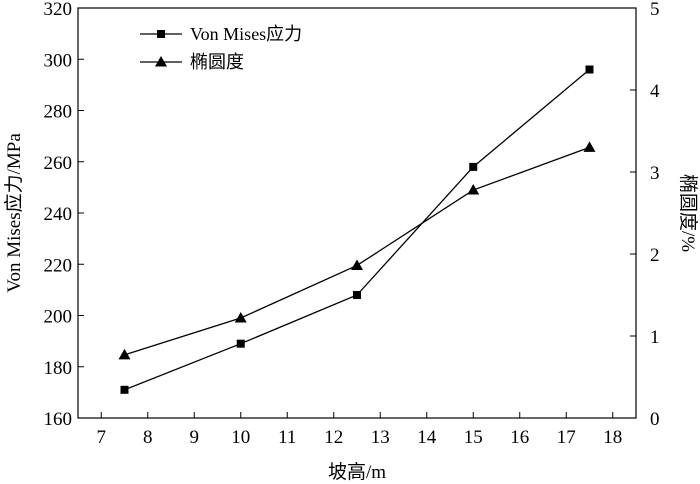 The image size is (700, 484). Describe the element at coordinates (58, 265) in the screenshot. I see `y-left-tick-label: 220` at that location.